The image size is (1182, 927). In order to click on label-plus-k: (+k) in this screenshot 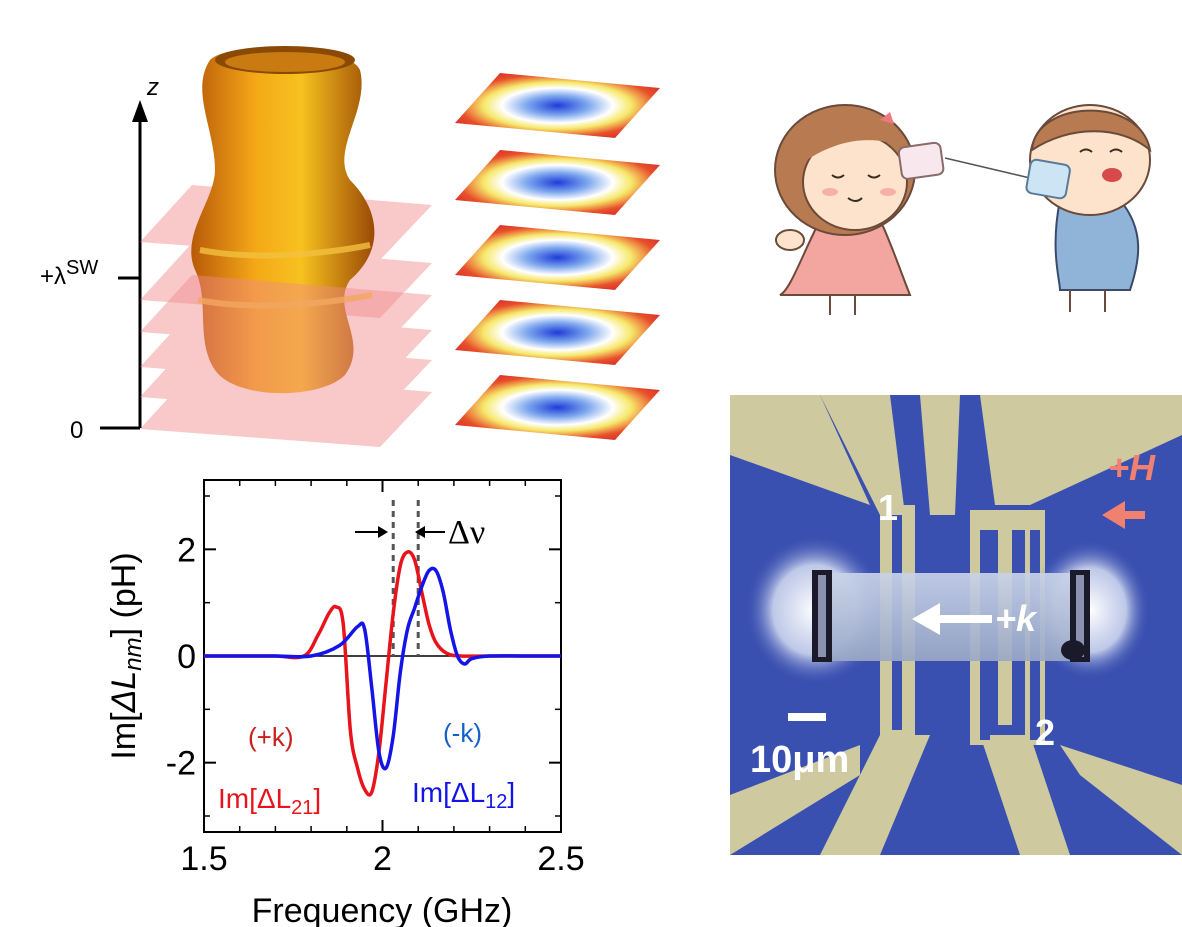, I will do `click(271, 737)`.